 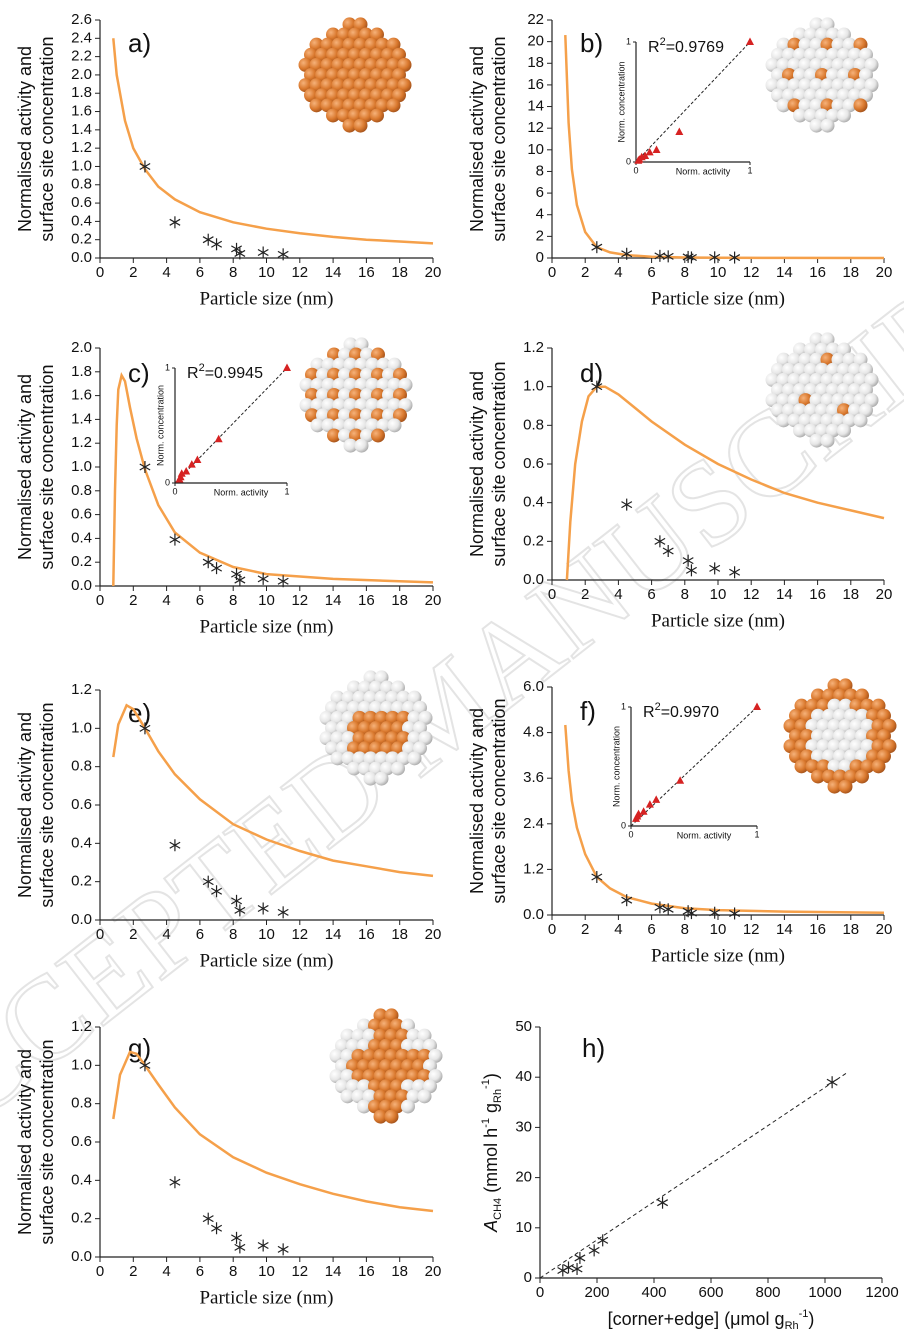 I want to click on x-tick-label: 16, so click(x=366, y=1271).